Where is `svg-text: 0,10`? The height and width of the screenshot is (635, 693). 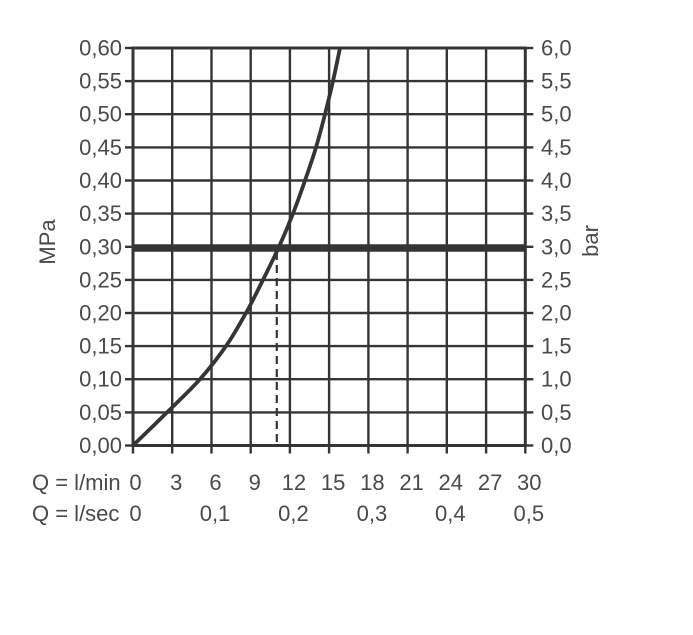
svg-text: 0,10 is located at coordinates (100, 379).